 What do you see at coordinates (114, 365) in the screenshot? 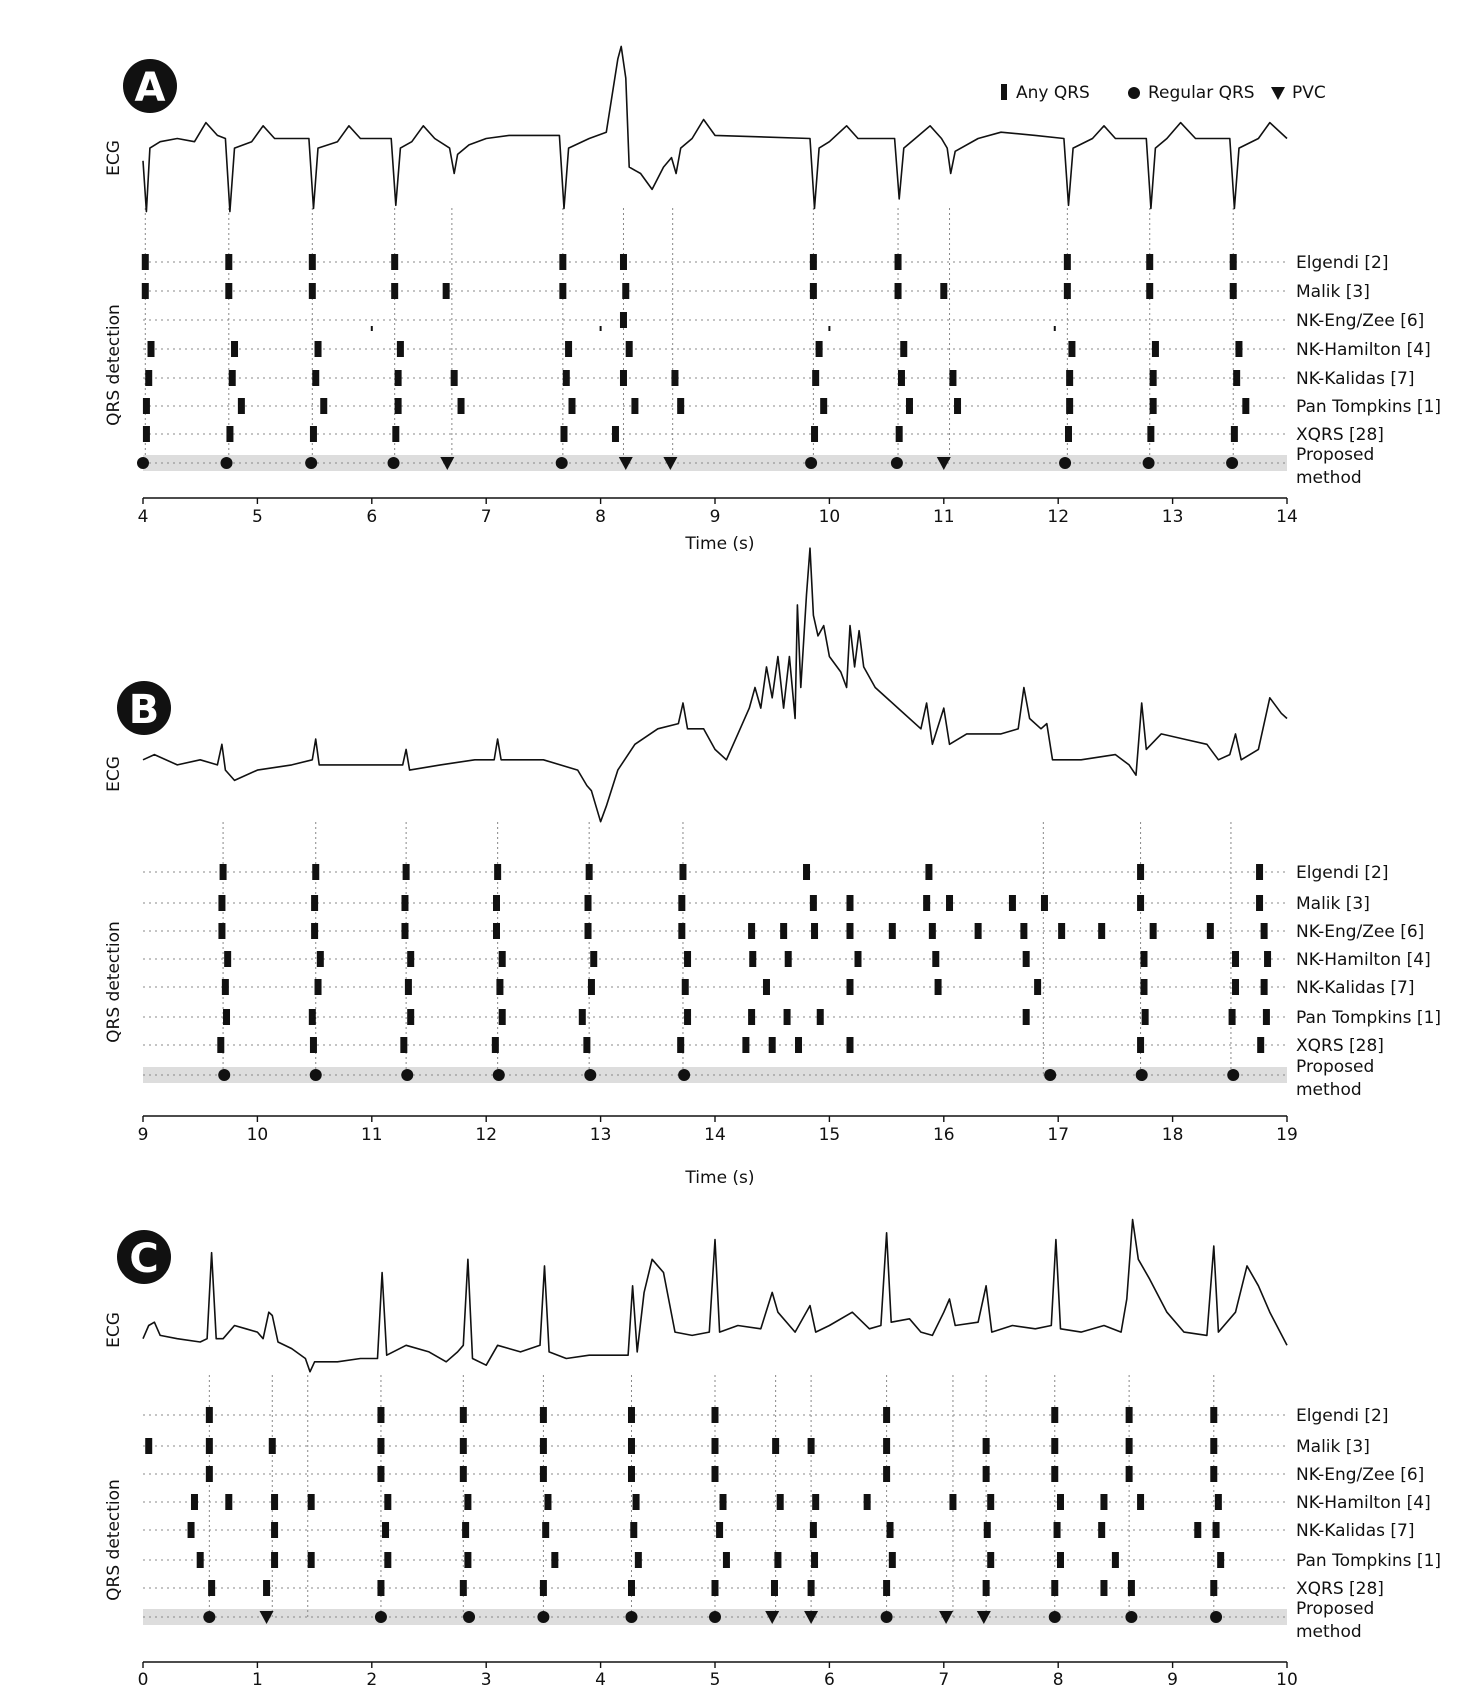
I see `qrs-axis-label: QRS detection` at bounding box center [114, 365].